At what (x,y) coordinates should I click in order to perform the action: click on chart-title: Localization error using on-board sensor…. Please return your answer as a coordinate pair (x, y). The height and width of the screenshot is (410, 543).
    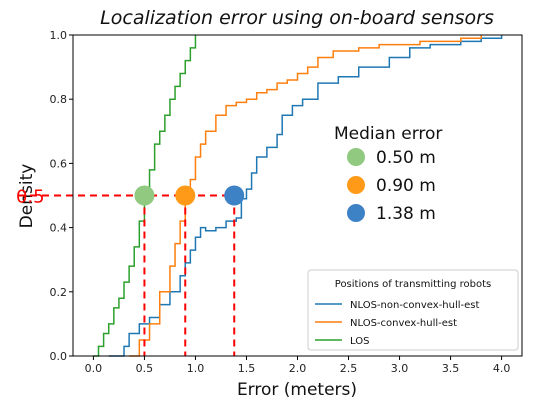
    Looking at the image, I should click on (297, 18).